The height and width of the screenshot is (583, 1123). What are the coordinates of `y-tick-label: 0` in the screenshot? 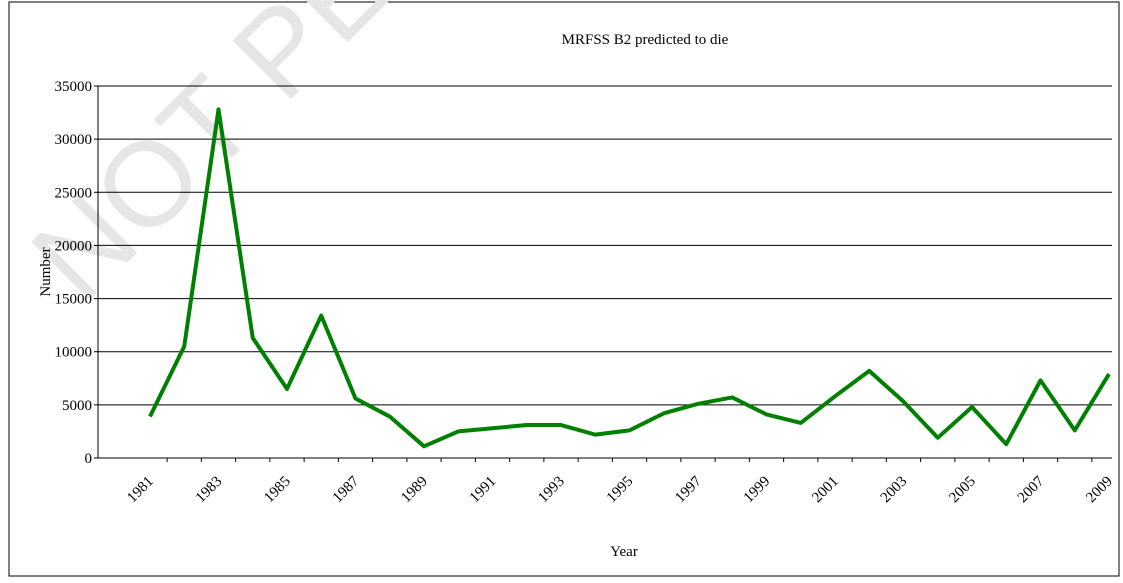 It's located at (89, 459).